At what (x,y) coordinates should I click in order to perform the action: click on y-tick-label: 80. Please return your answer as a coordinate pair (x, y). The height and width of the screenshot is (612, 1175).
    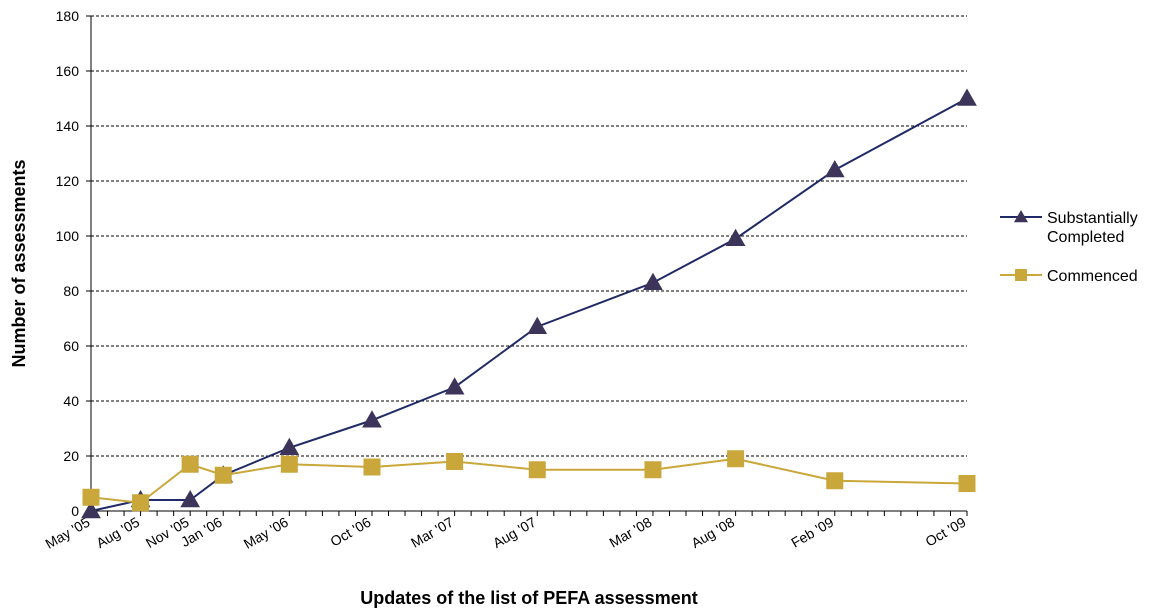
    Looking at the image, I should click on (71, 291).